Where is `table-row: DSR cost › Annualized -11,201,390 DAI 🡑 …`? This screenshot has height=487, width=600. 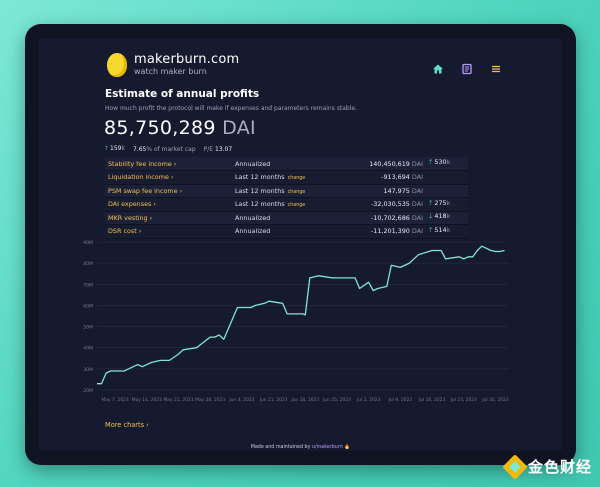
table-row: DSR cost › Annualized -11,201,390 DAI 🡑 … is located at coordinates (286, 231).